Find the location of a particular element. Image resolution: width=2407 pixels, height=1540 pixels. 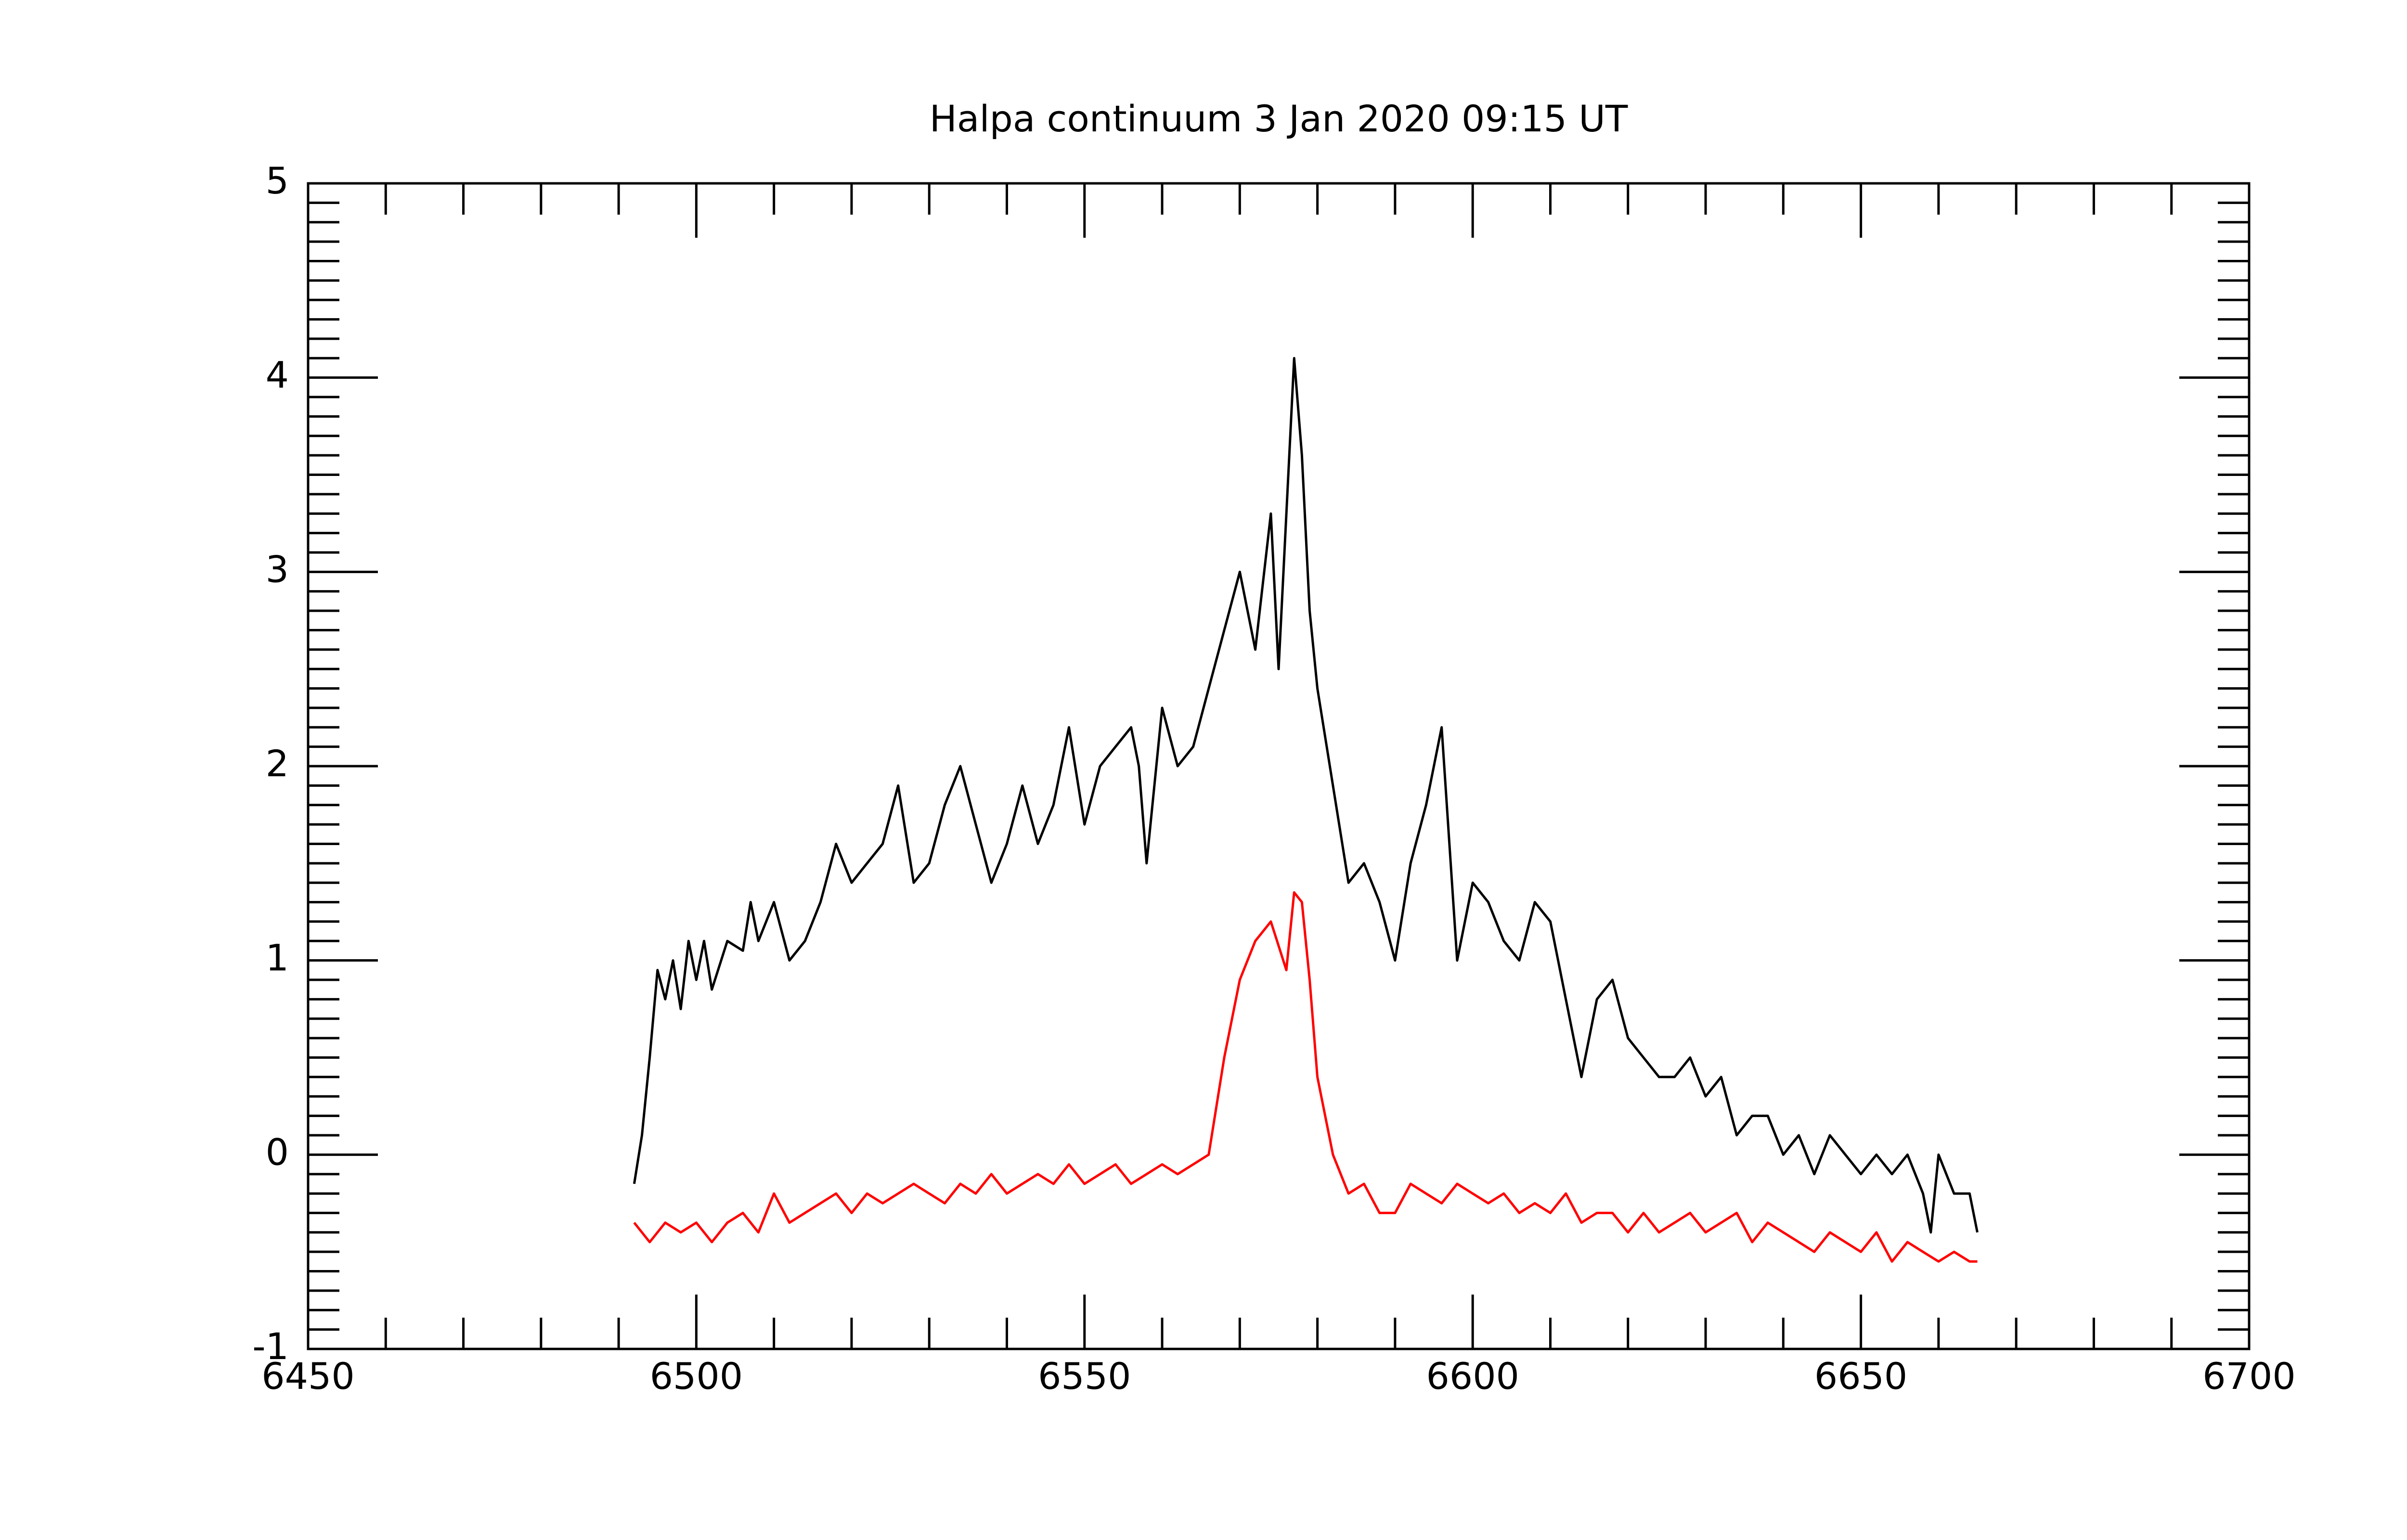

x-tick-label: 6500 is located at coordinates (696, 1376).